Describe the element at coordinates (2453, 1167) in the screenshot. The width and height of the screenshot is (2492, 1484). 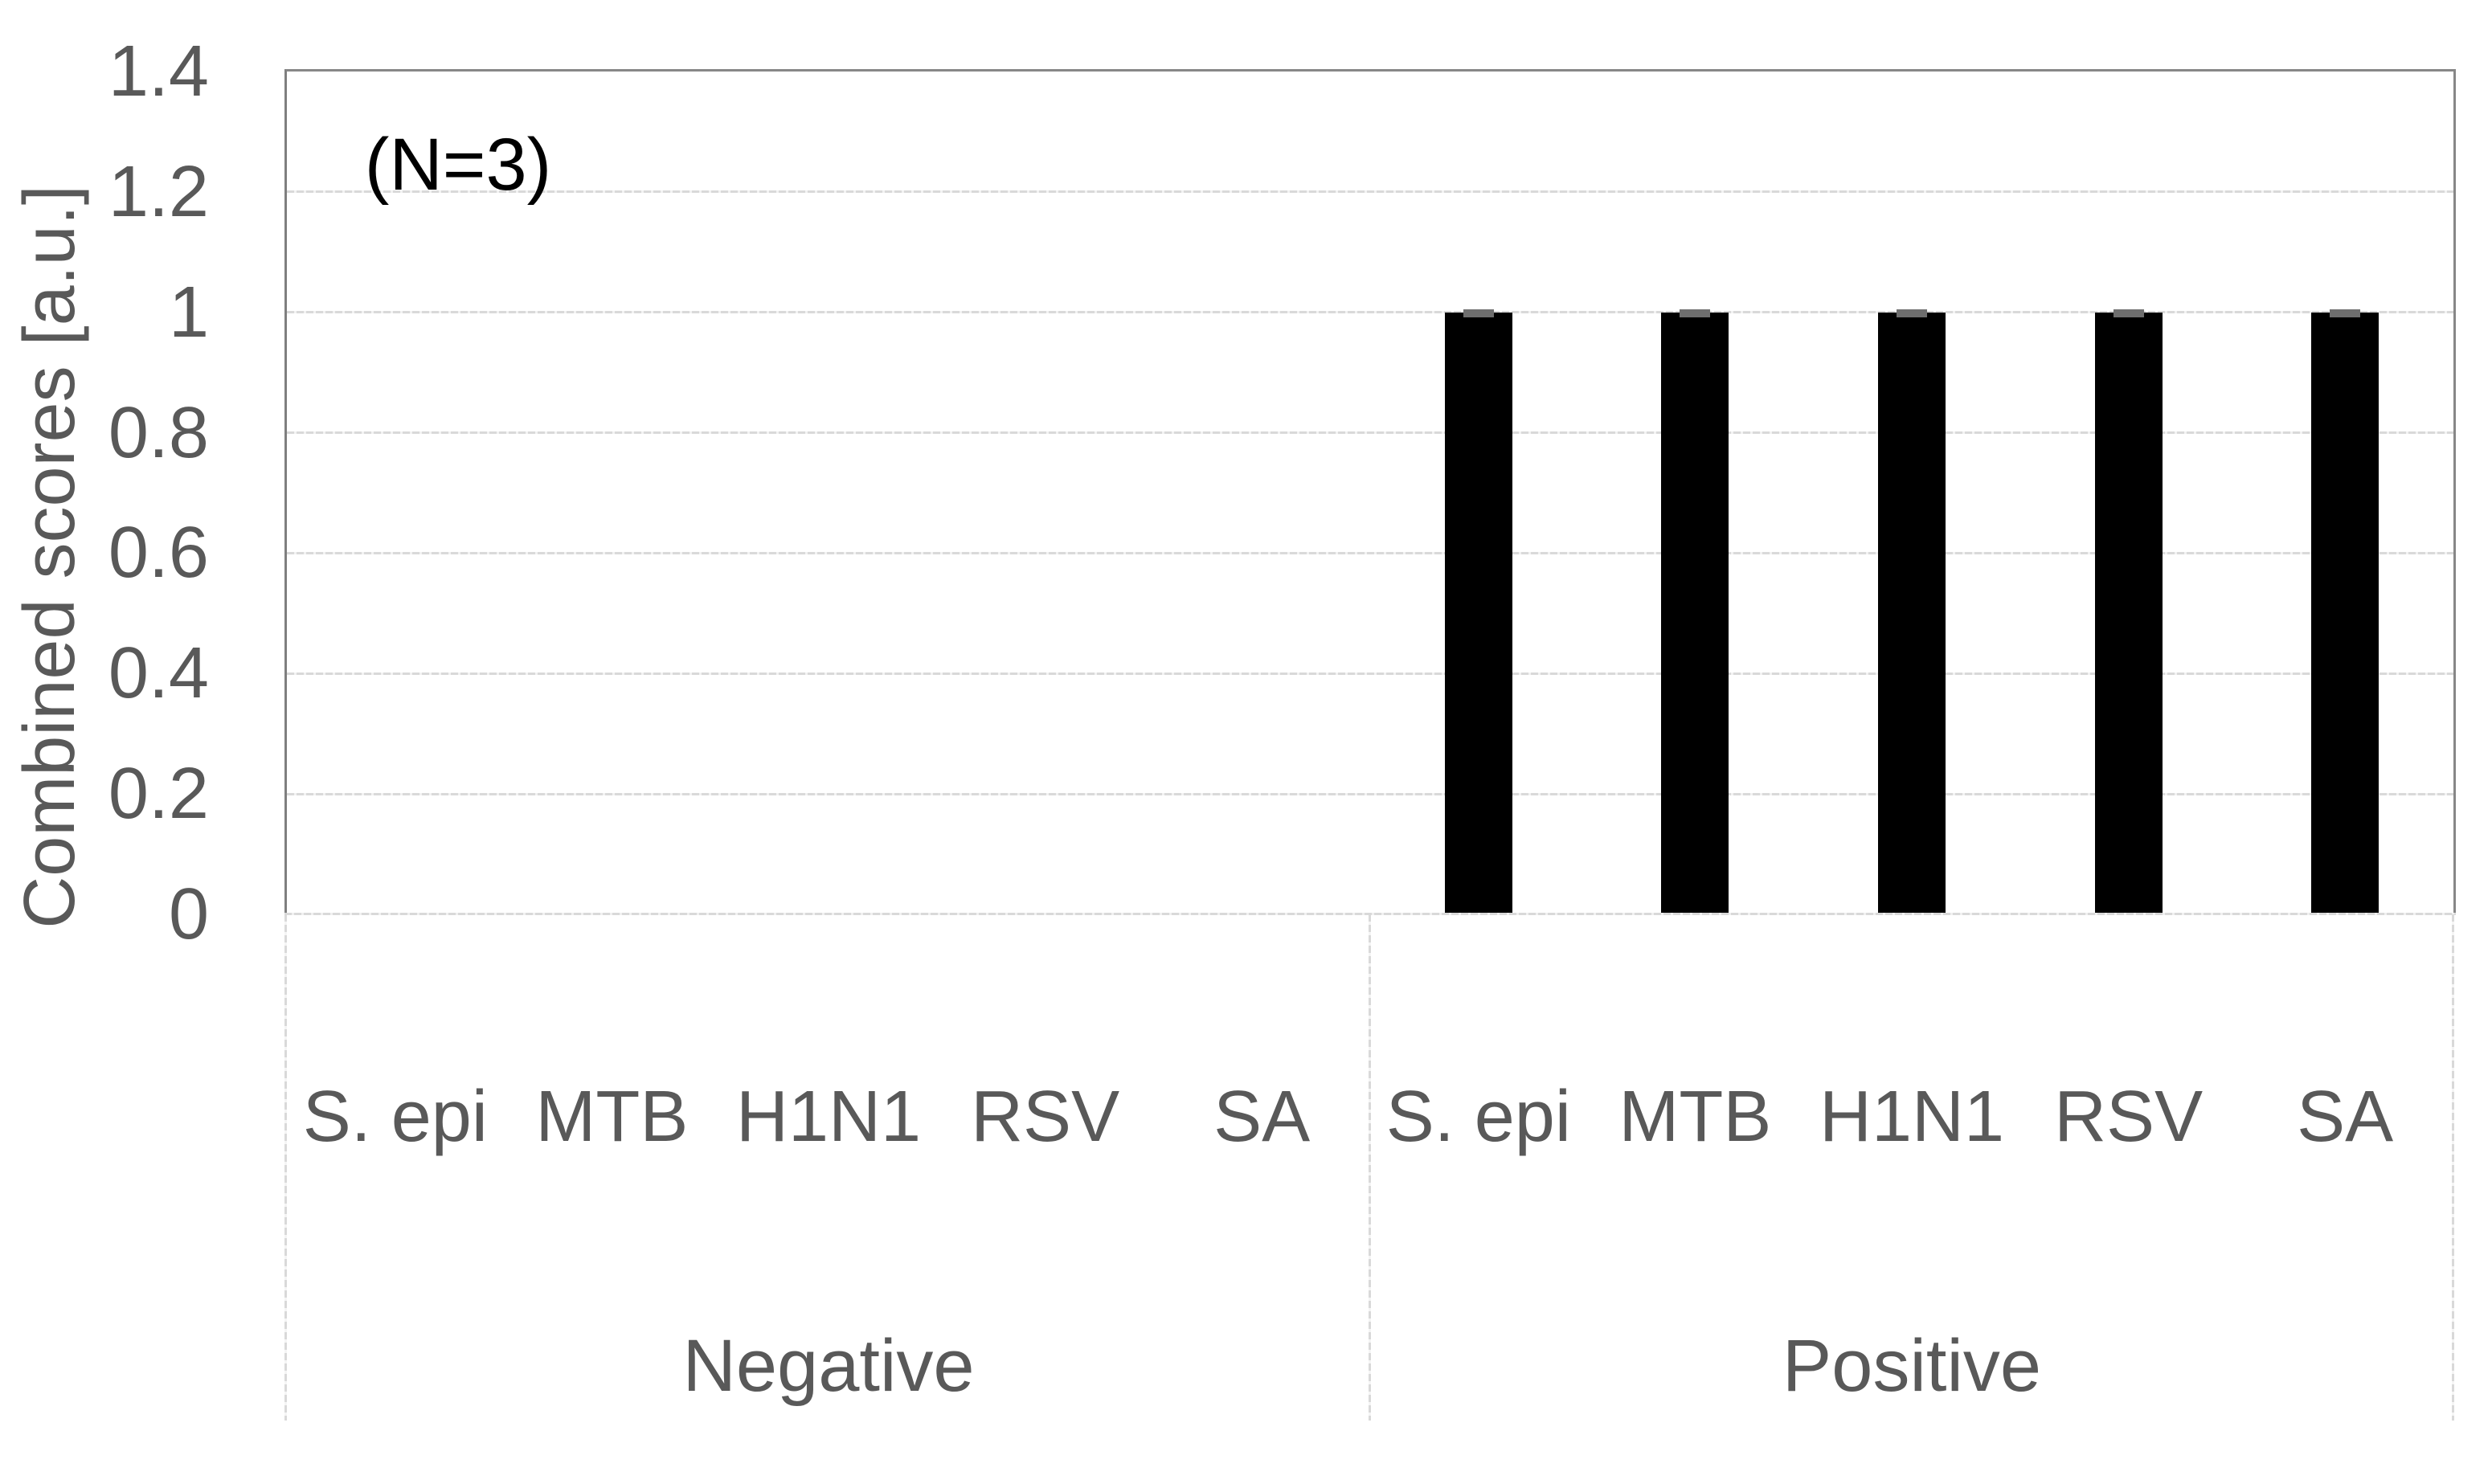
I see `category-divider-right` at that location.